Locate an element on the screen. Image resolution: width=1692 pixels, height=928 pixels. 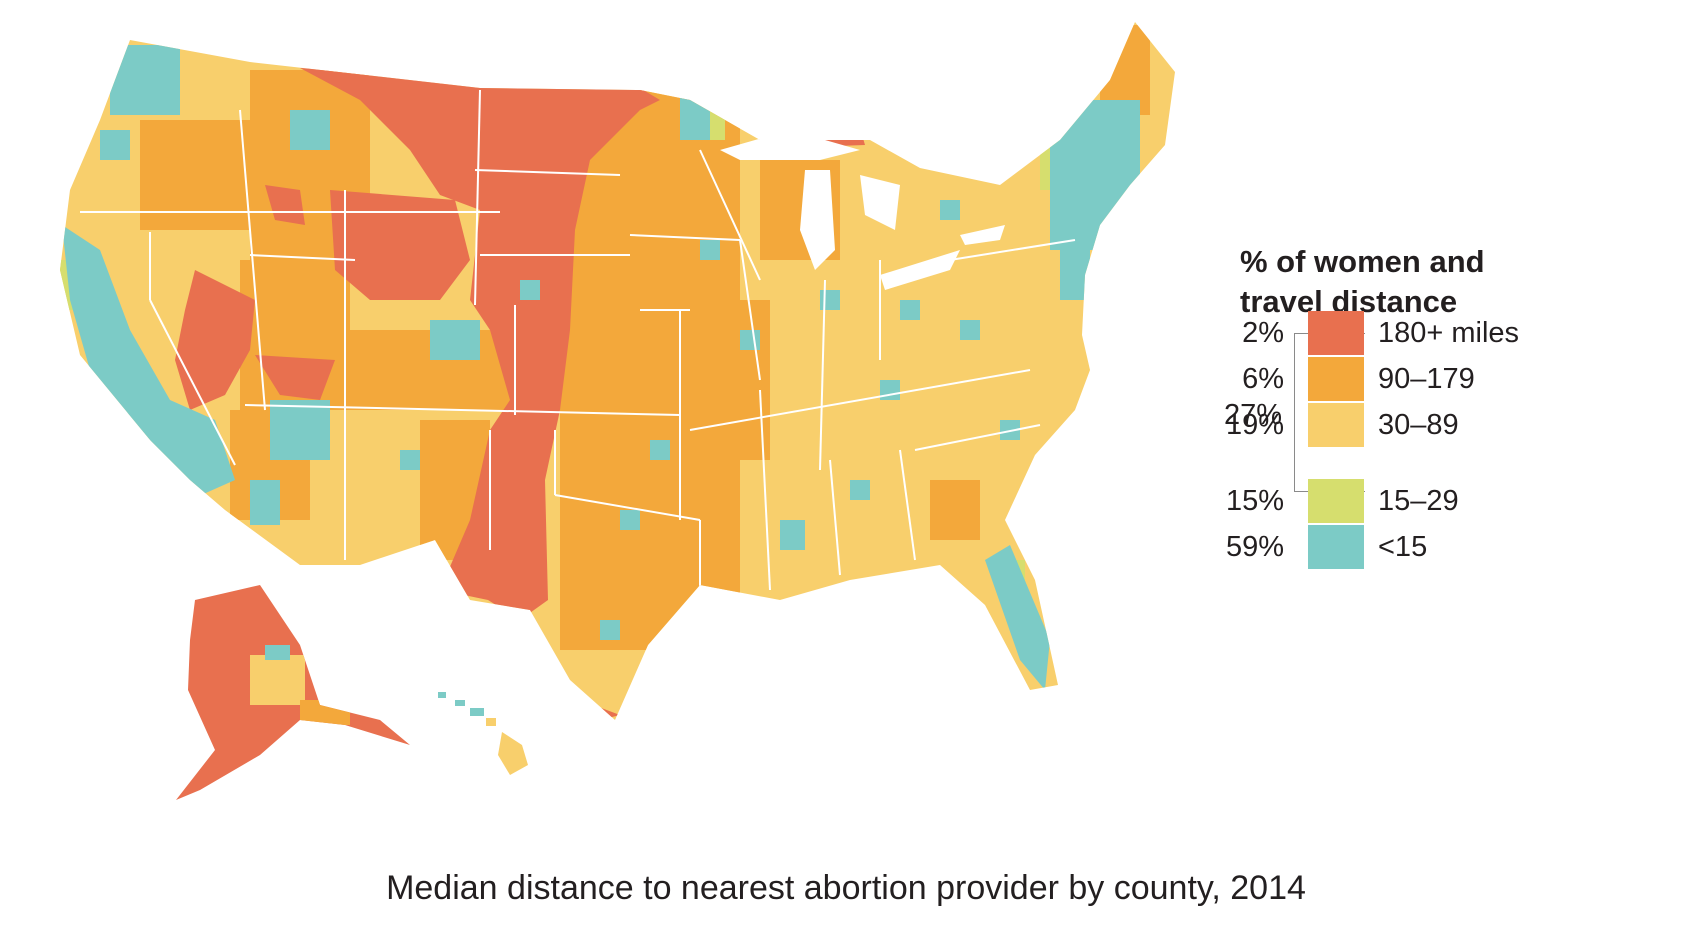
legend-title-line1: % of women and is located at coordinates (1362, 261).